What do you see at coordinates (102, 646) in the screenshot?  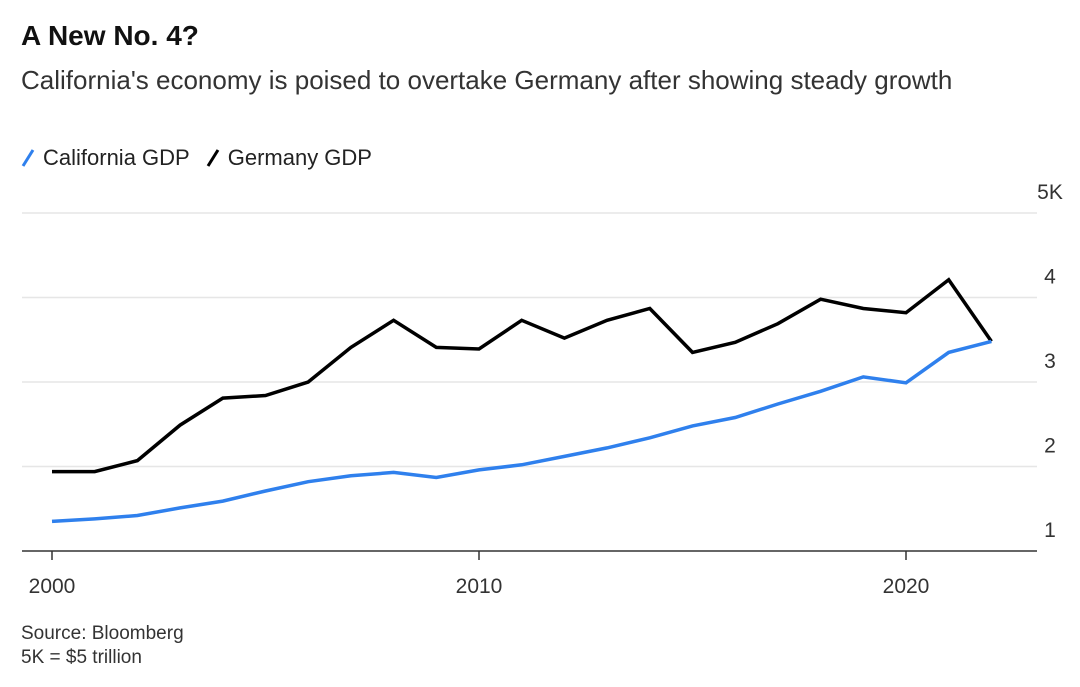 I see `footer: Source: Bloomberg 5K = $5 trillion` at bounding box center [102, 646].